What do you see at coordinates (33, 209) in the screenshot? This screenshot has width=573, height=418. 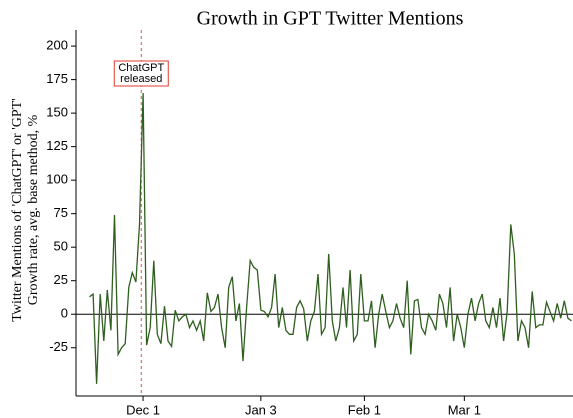 I see `y-axis-title: Growth rate, avg. base method, %` at bounding box center [33, 209].